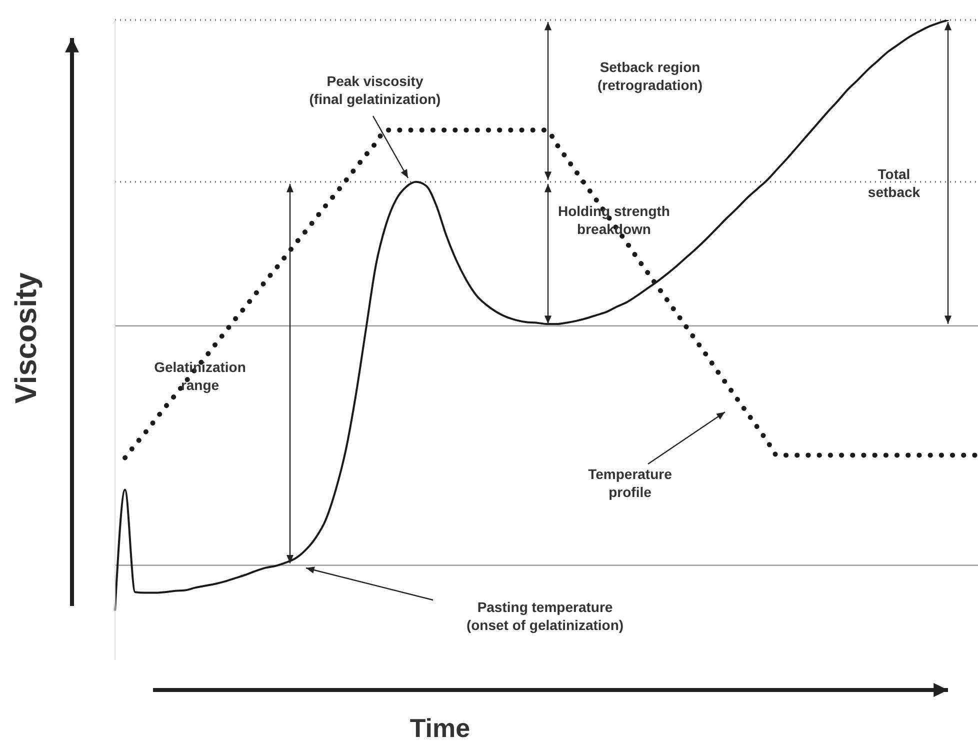  I want to click on annotation: Temperature profile, so click(630, 483).